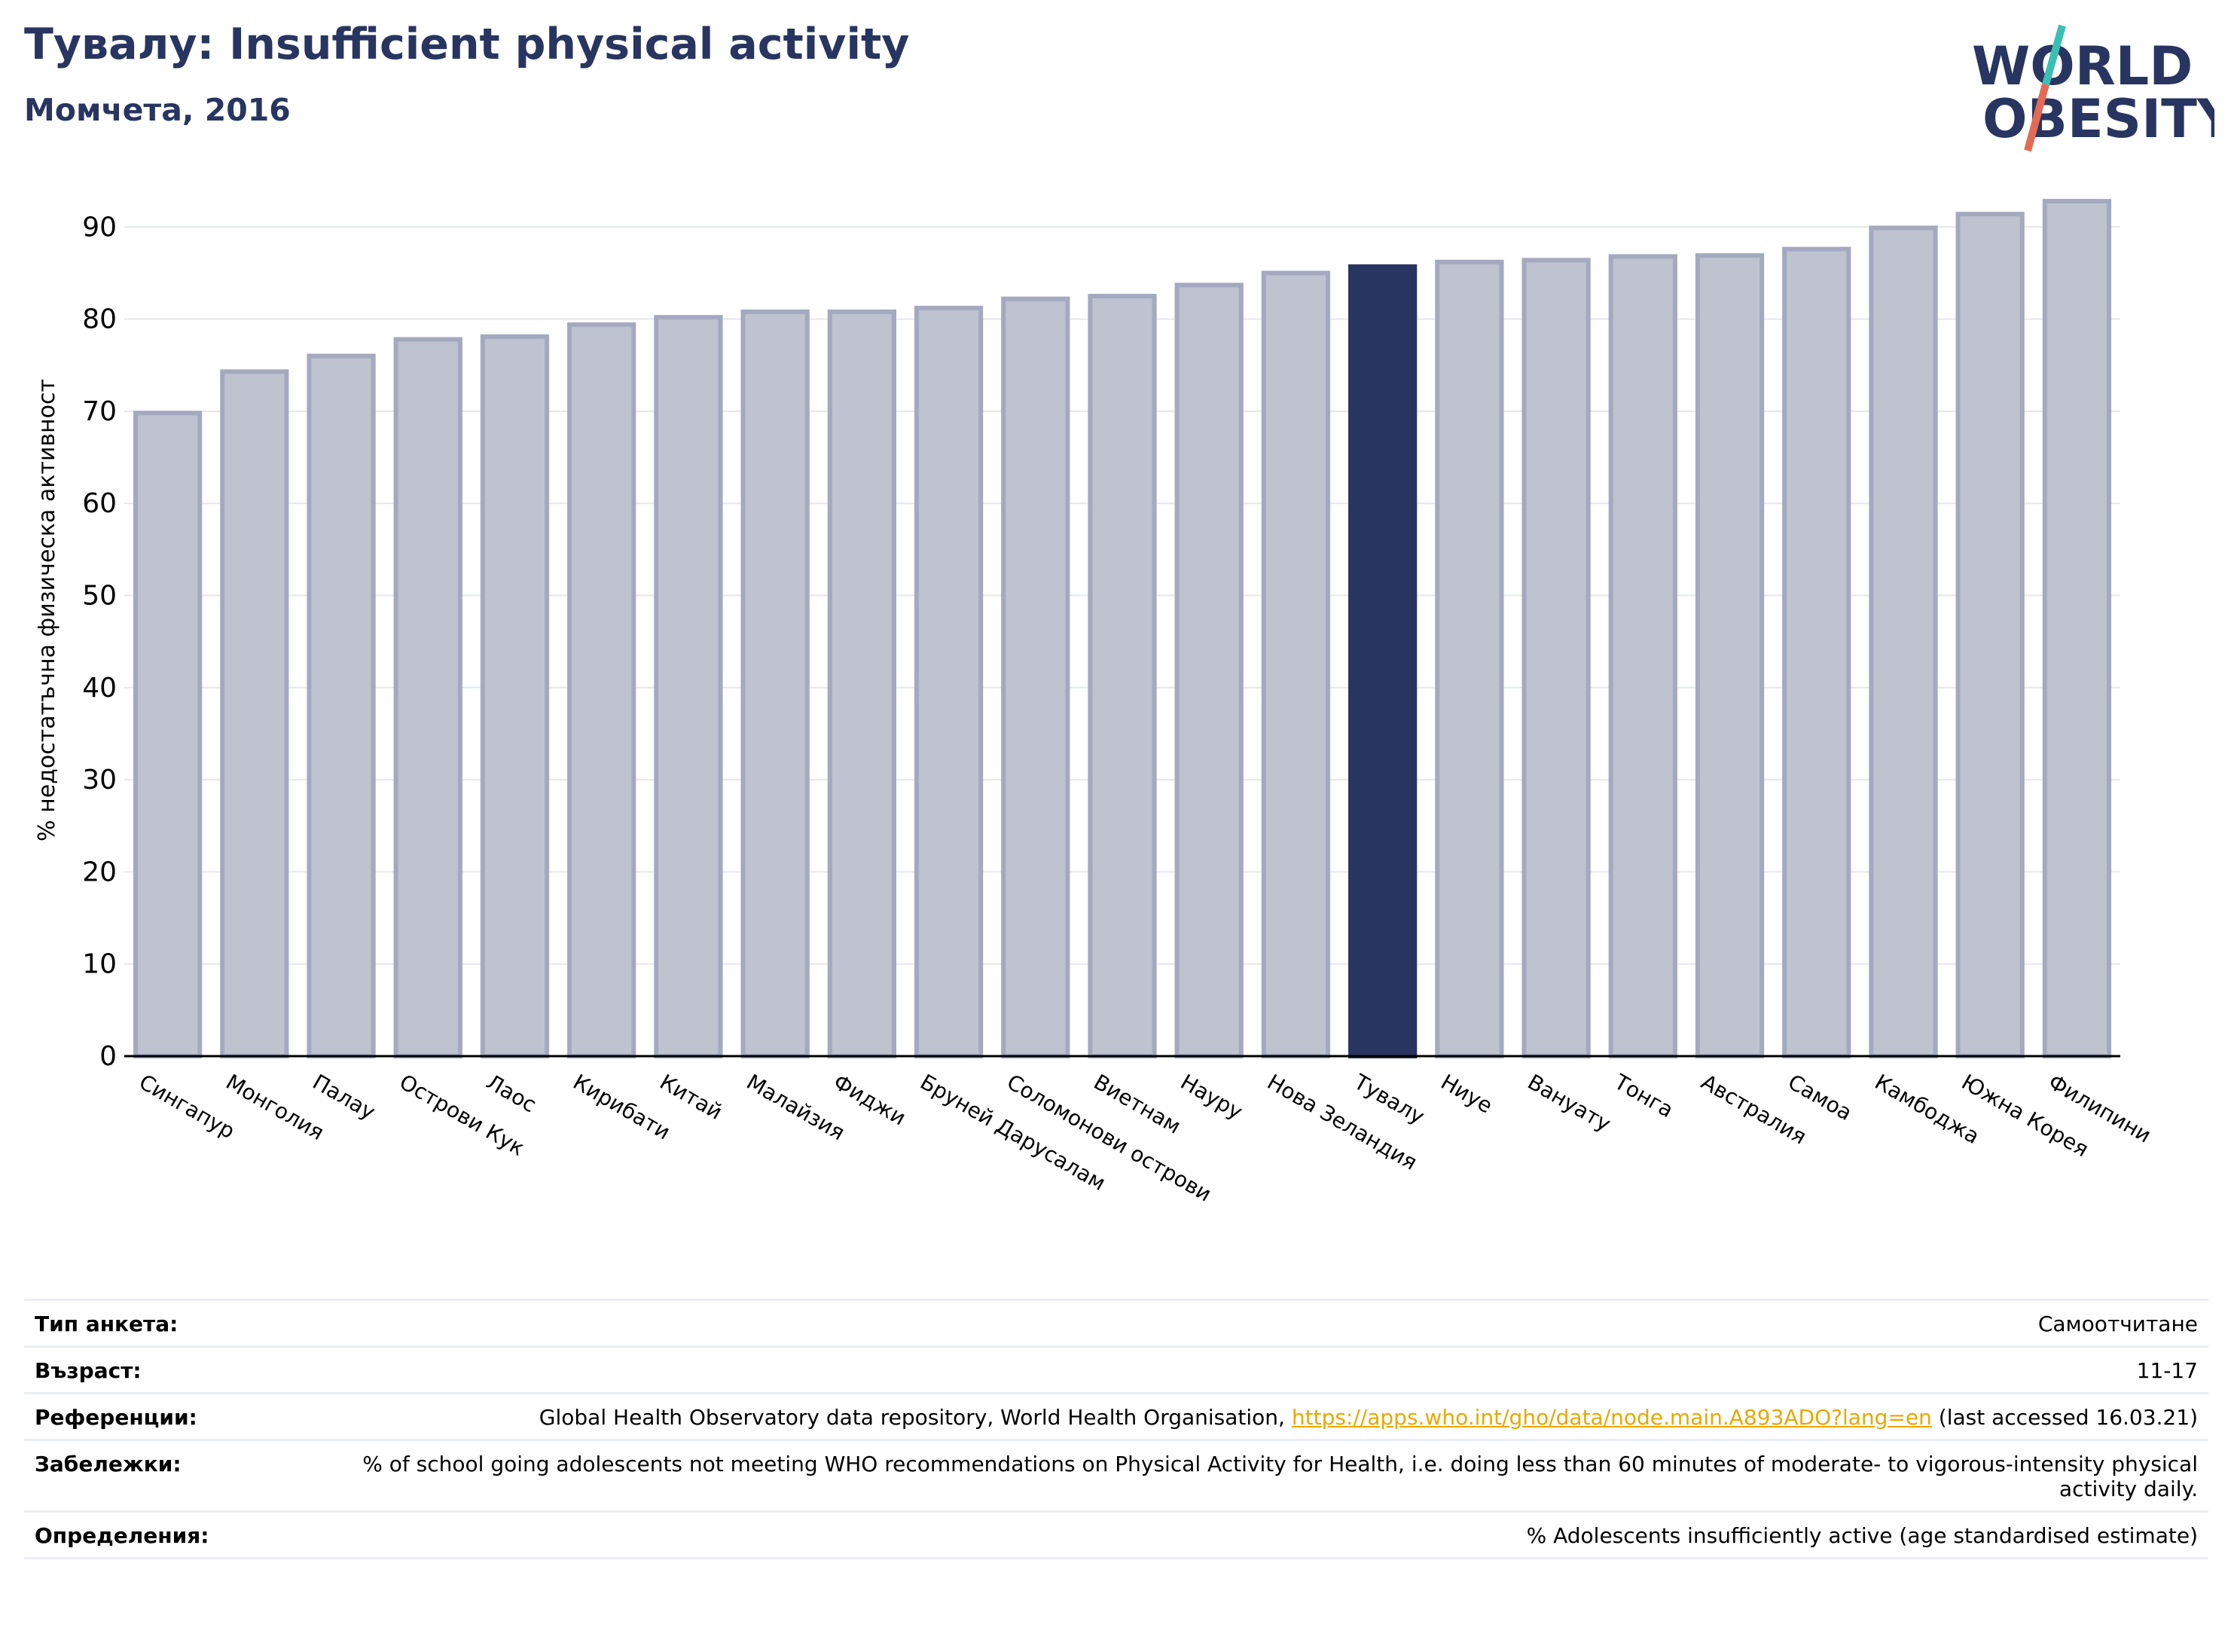 Image resolution: width=2228 pixels, height=1652 pixels. What do you see at coordinates (187, 1106) in the screenshot?
I see `x-tick-label: Сингапур` at bounding box center [187, 1106].